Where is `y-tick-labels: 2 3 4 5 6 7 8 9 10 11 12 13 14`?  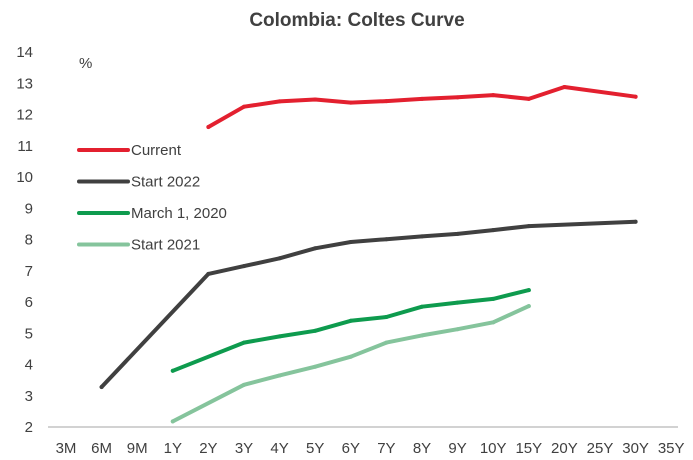 y-tick-labels: 2 3 4 5 6 7 8 9 10 11 12 13 14 is located at coordinates (24, 240).